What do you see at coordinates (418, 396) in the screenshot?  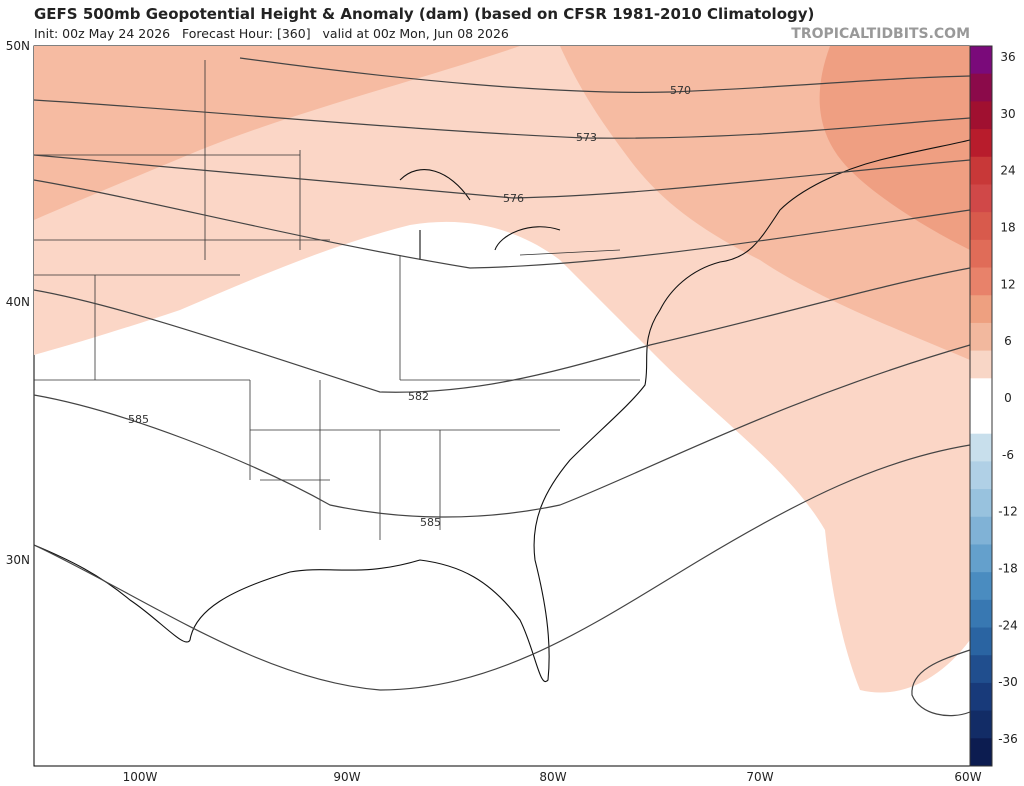 I see `contour-label: 582` at bounding box center [418, 396].